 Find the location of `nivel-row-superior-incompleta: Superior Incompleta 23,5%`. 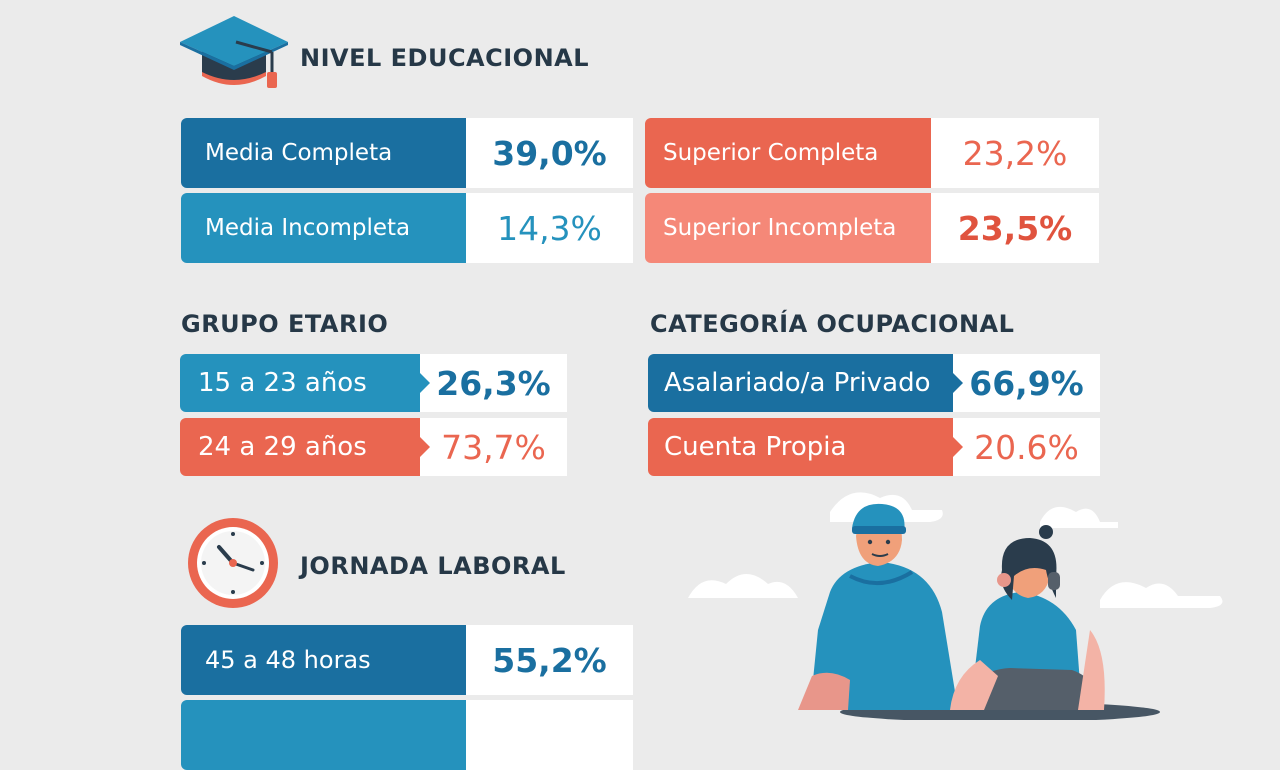

nivel-row-superior-incompleta: Superior Incompleta 23,5% is located at coordinates (872, 228).